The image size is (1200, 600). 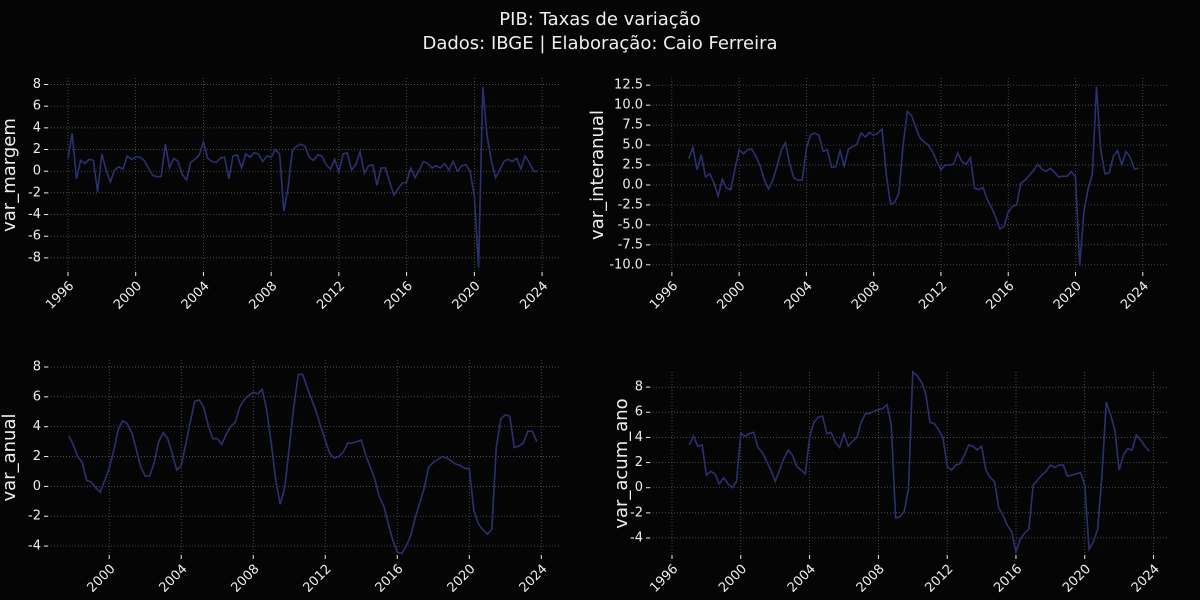 I want to click on y-tick-label: -2.5, so click(x=630, y=204).